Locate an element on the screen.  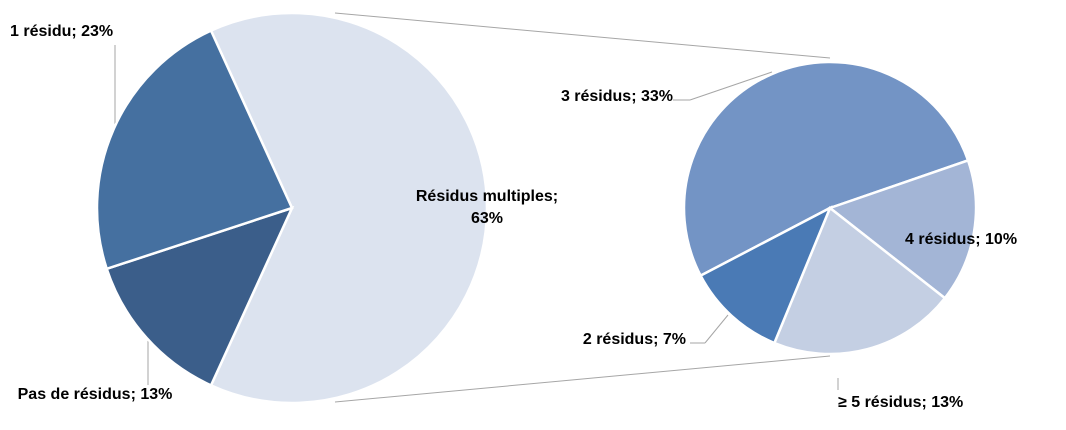
data-label: 2 résidus; 7% is located at coordinates (634, 339).